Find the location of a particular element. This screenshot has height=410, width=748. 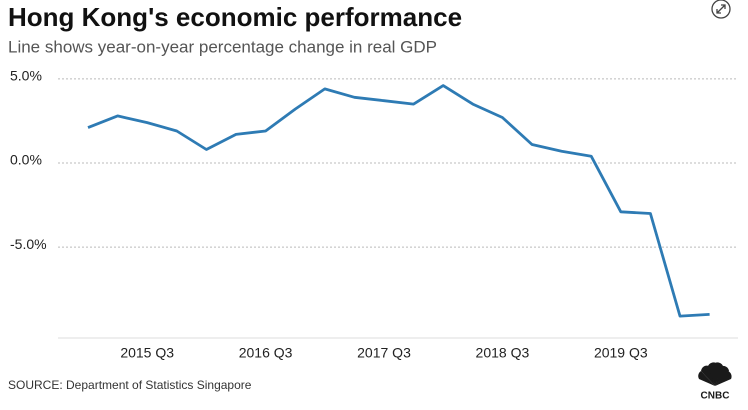

x-tick-label: 2015 Q3 is located at coordinates (147, 353).